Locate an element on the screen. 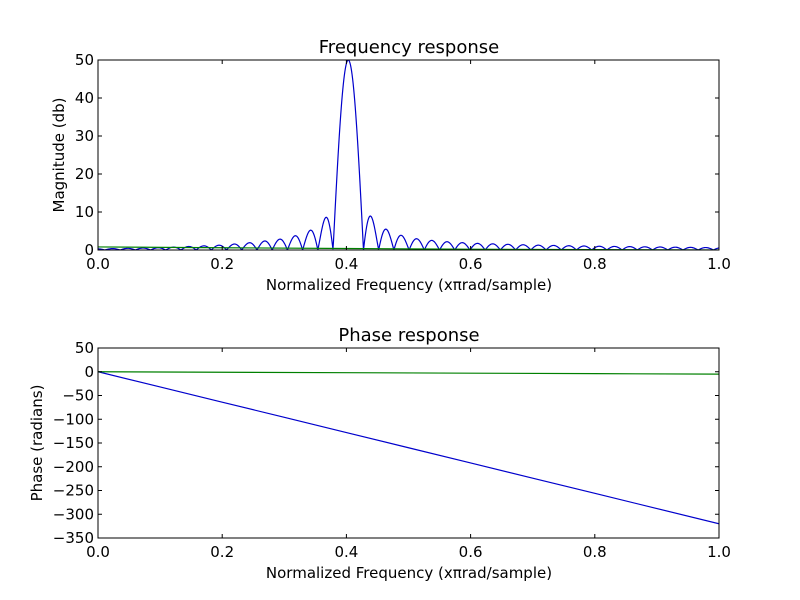 The height and width of the screenshot is (600, 800). phase-ytick-label: −300 is located at coordinates (73, 514).